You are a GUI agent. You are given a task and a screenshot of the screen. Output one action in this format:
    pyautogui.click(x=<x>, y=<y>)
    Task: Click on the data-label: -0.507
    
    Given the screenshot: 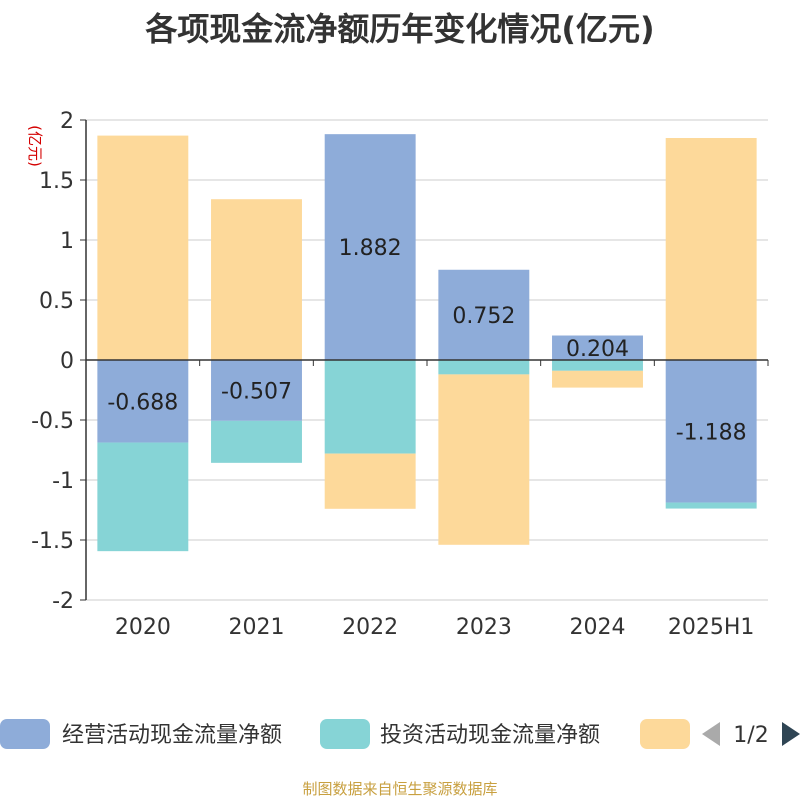 What is the action you would take?
    pyautogui.click(x=256, y=391)
    